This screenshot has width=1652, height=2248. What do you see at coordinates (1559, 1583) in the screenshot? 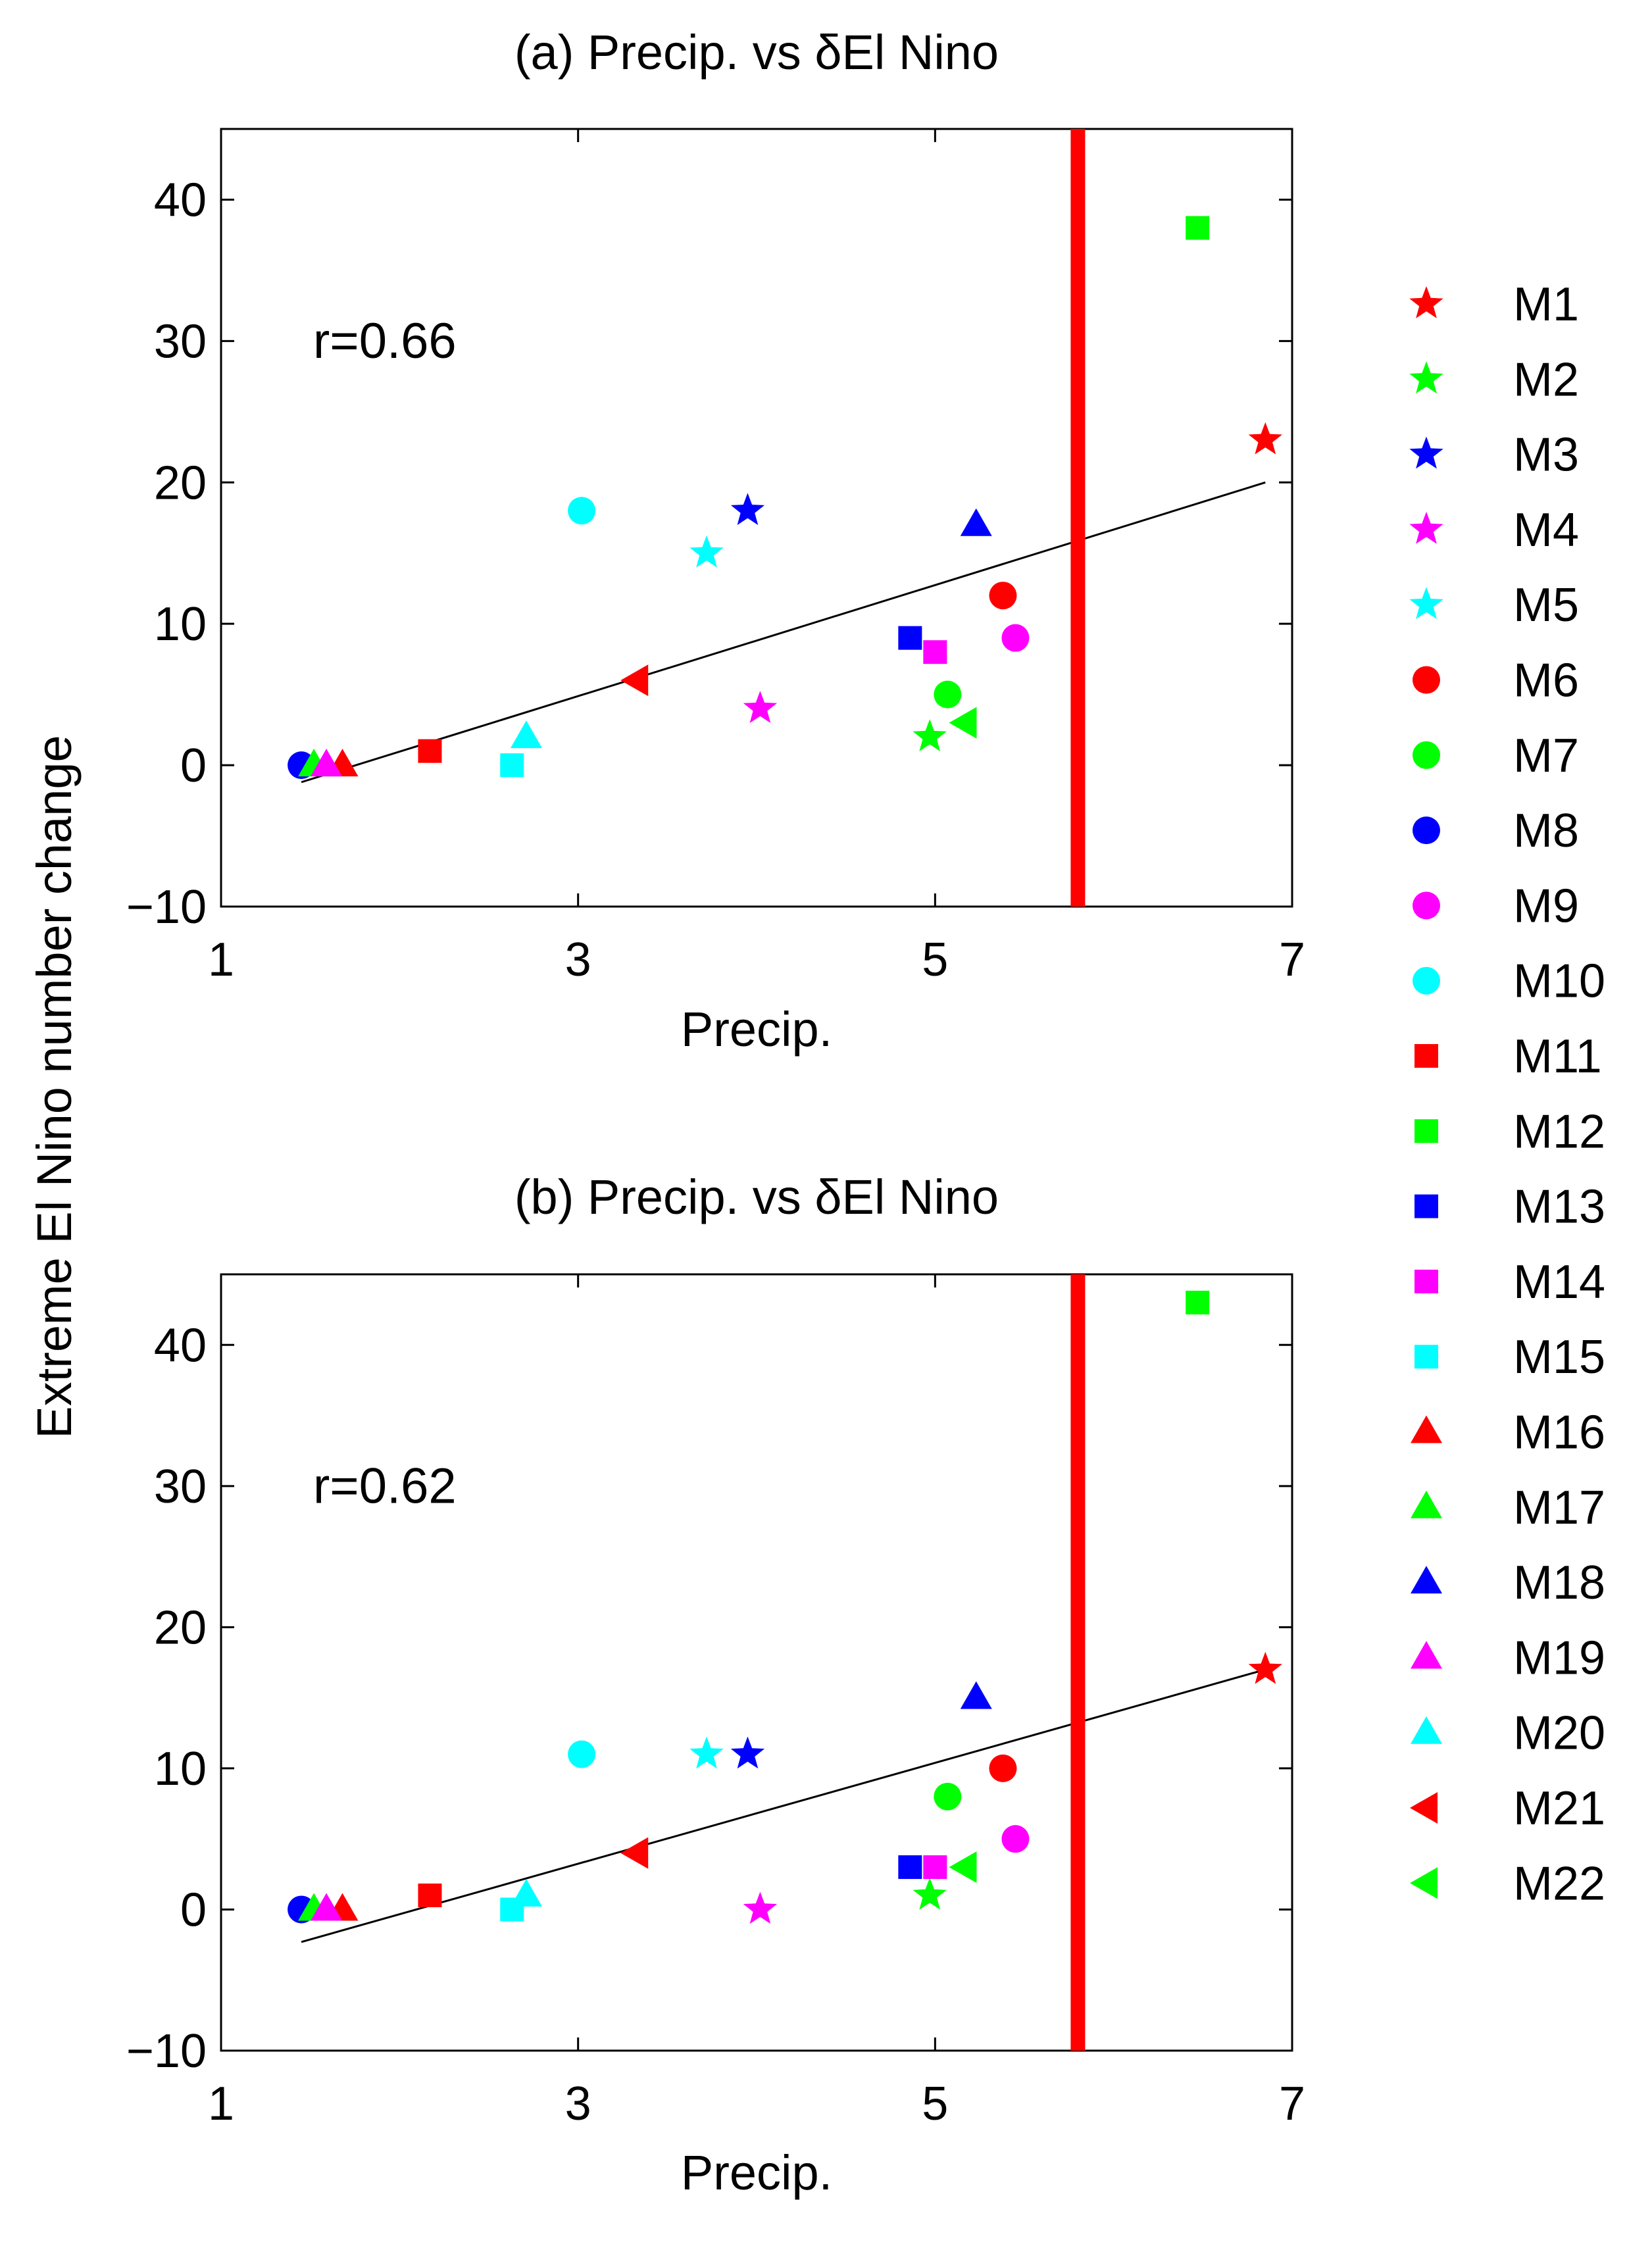
I see `legend-label: M18` at bounding box center [1559, 1583].